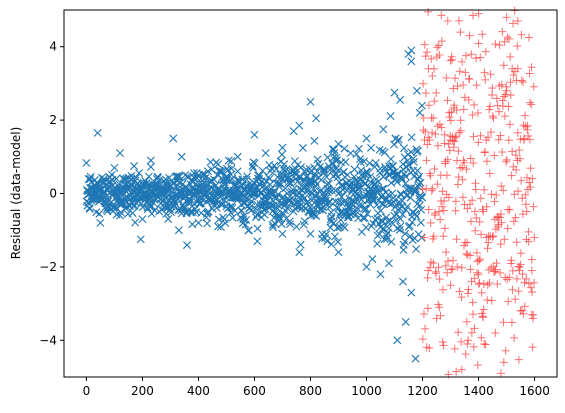  I want to click on x-tick-label: 800, so click(310, 391).